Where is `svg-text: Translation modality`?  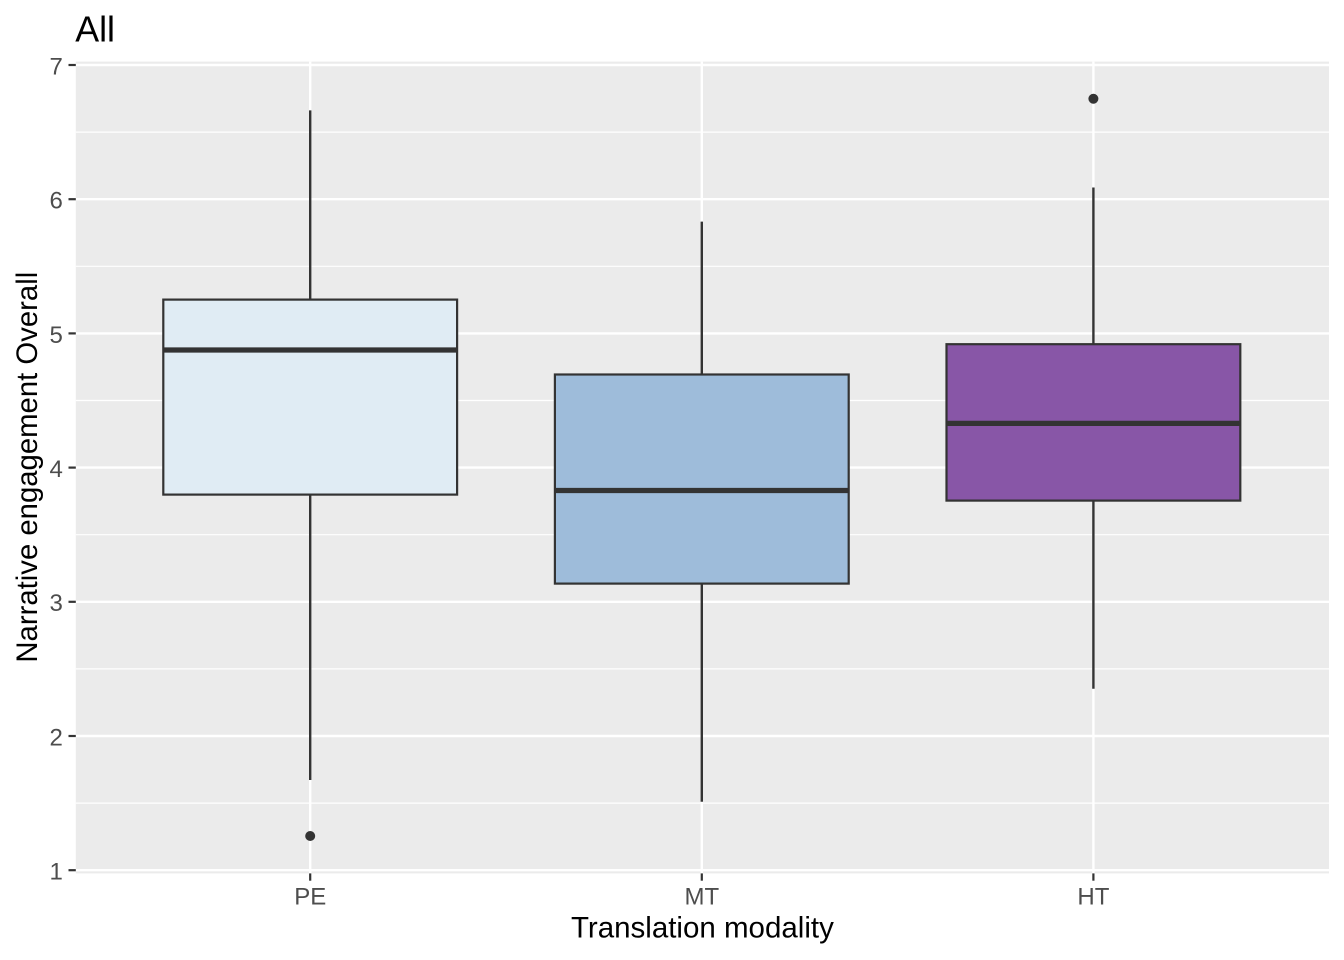
svg-text: Translation modality is located at coordinates (702, 927).